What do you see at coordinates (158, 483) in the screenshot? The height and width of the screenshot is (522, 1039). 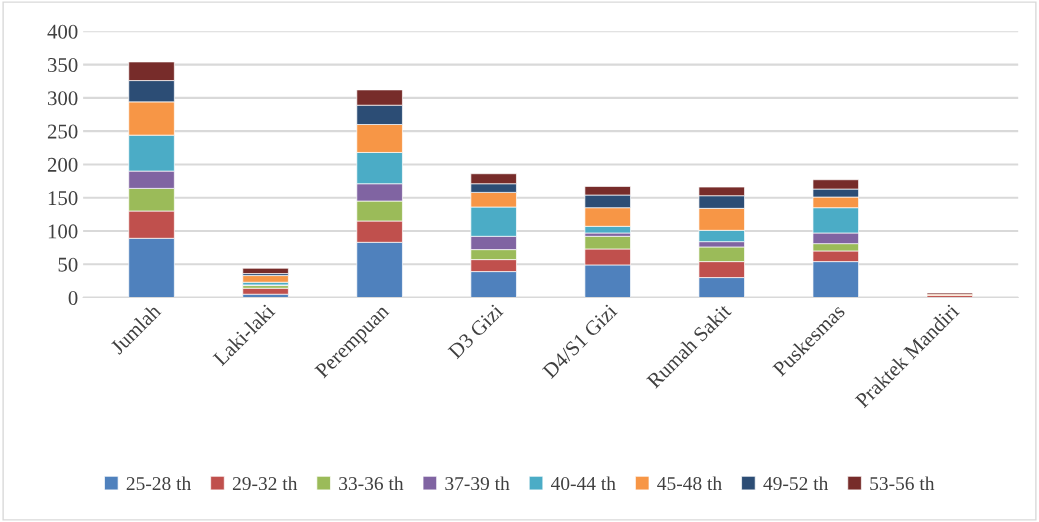 I see `legend-label: 25-28 th` at bounding box center [158, 483].